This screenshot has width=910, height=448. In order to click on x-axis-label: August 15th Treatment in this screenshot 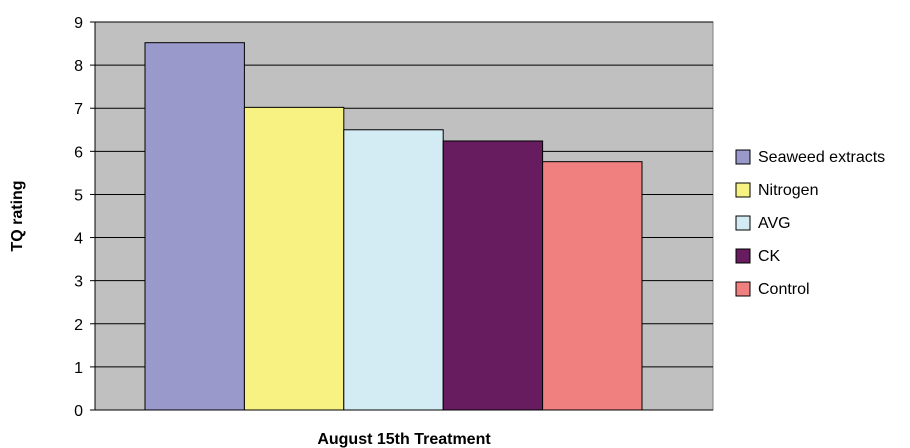, I will do `click(404, 439)`.